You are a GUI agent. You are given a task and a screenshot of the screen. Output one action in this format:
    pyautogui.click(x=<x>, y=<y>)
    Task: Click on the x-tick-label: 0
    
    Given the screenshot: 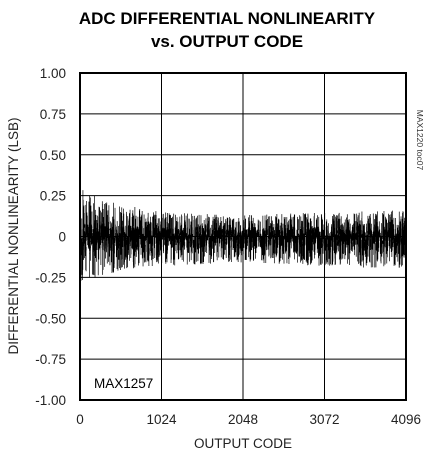 What is the action you would take?
    pyautogui.click(x=80, y=419)
    